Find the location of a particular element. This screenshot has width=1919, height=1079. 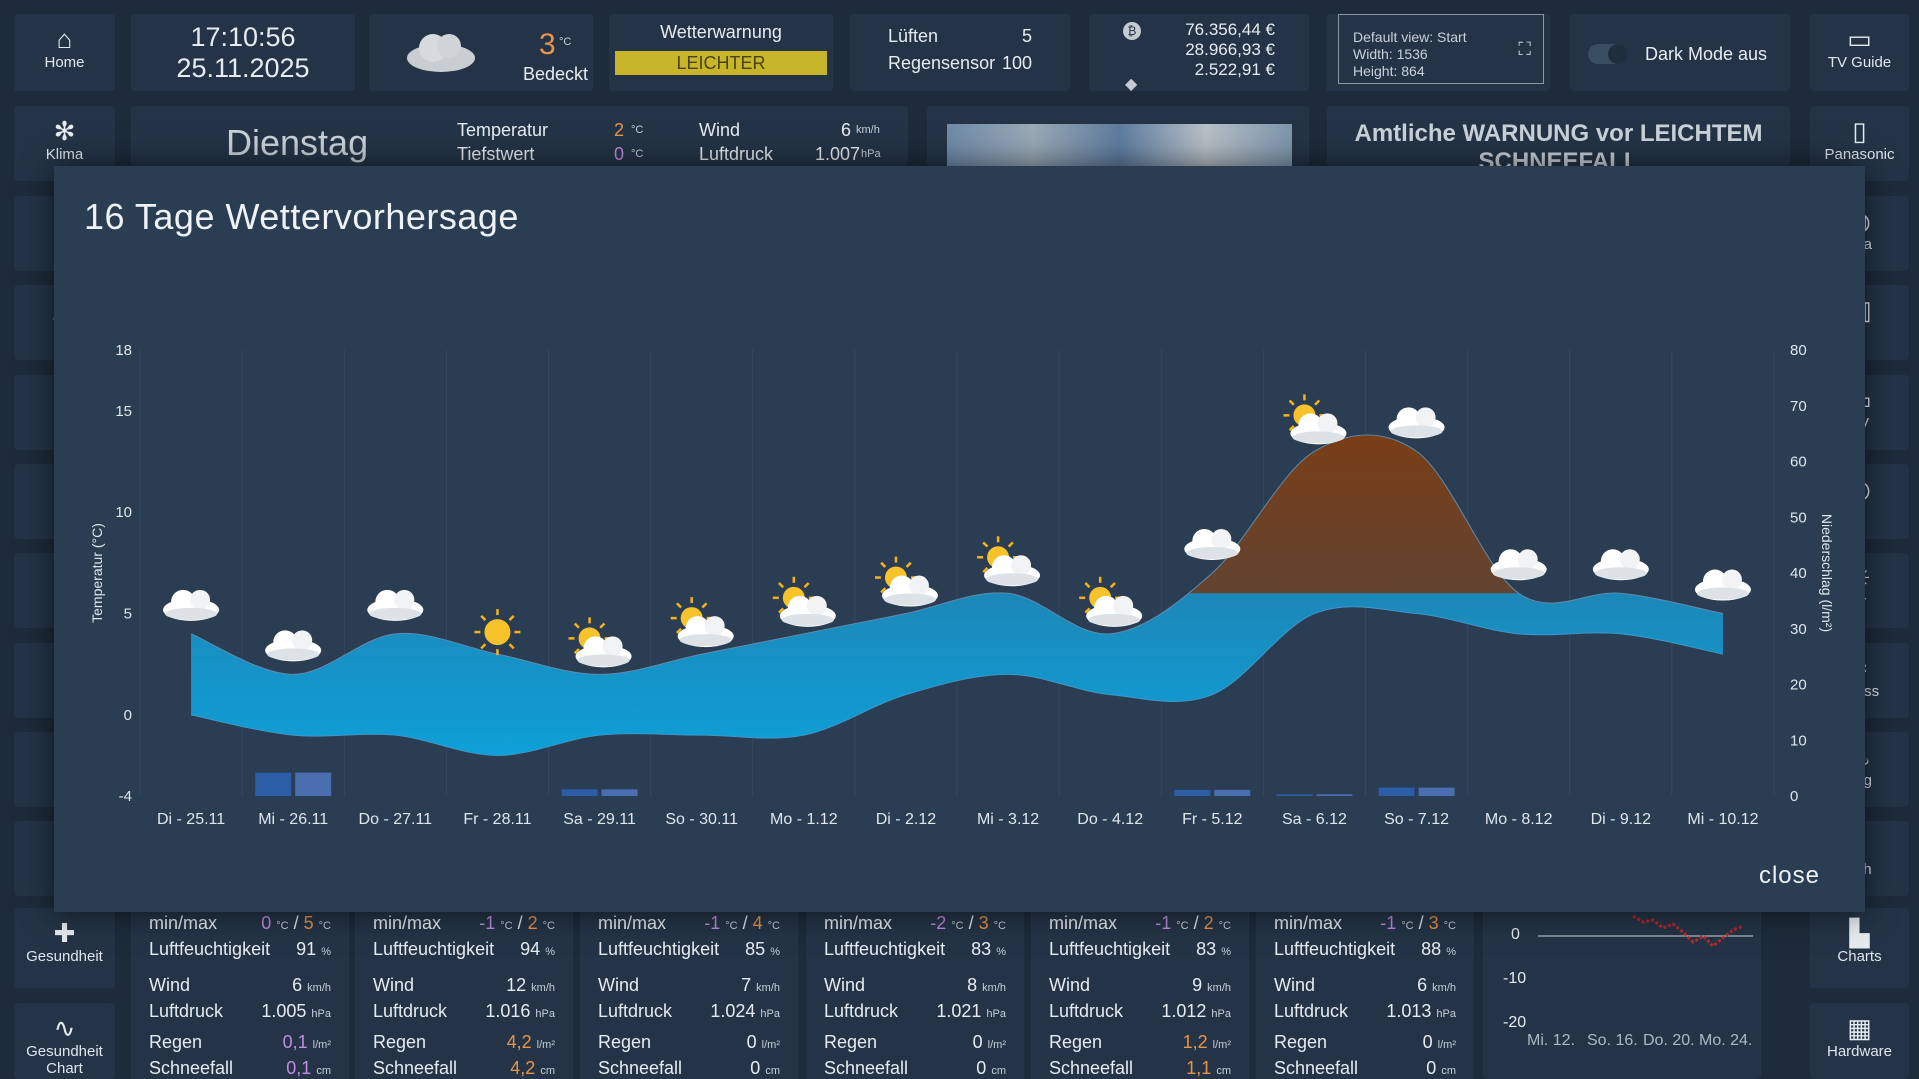

x-tick-label: Di - 25.11 is located at coordinates (191, 819).